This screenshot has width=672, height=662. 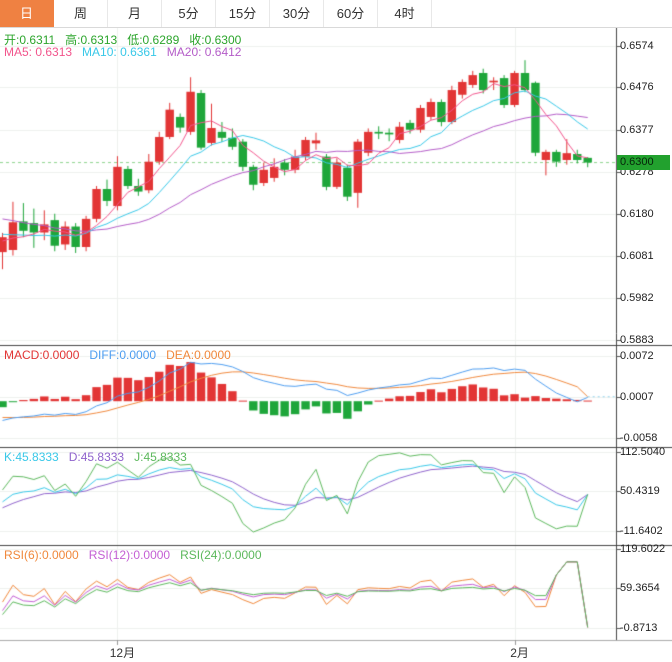 I want to click on tab-60min: 60分, so click(x=351, y=13).